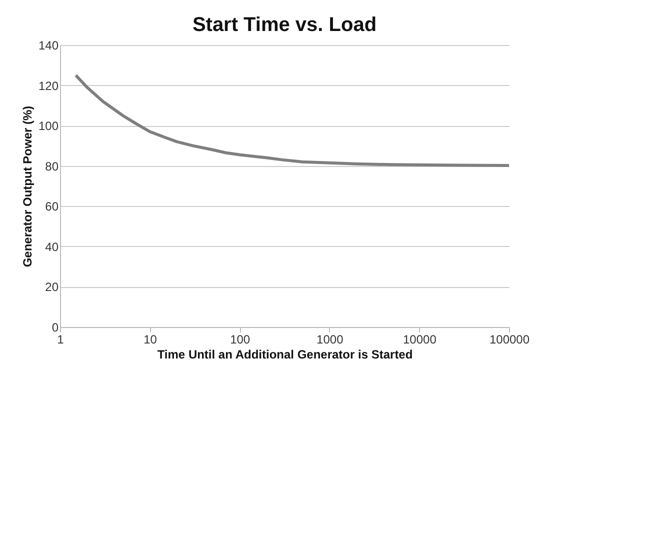 The height and width of the screenshot is (559, 650). What do you see at coordinates (52, 247) in the screenshot?
I see `y-tick-label: 40` at bounding box center [52, 247].